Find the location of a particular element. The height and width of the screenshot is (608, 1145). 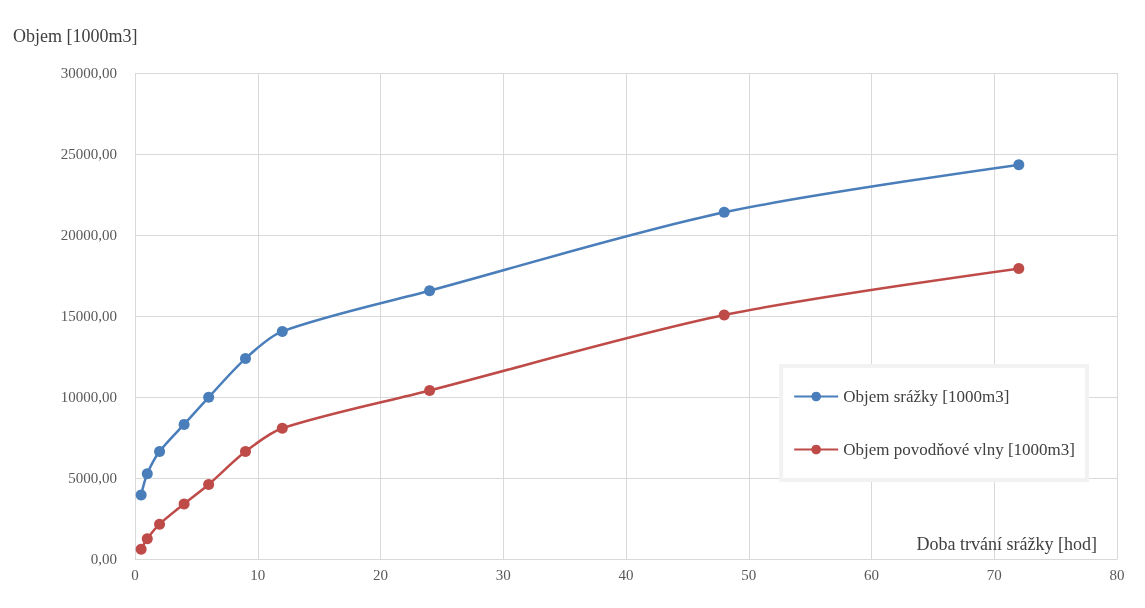

y-tick-label: 25000,00 is located at coordinates (88, 154).